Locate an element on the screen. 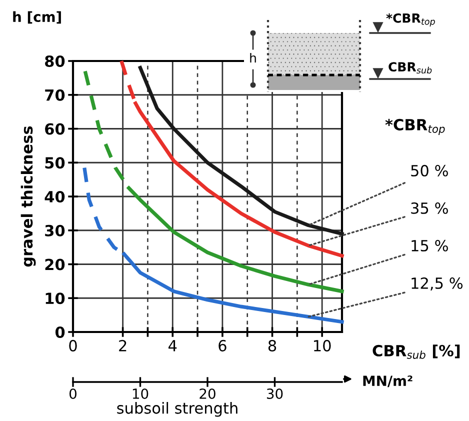 The height and width of the screenshot is (421, 469). y-tick-label: 80 is located at coordinates (55, 61).